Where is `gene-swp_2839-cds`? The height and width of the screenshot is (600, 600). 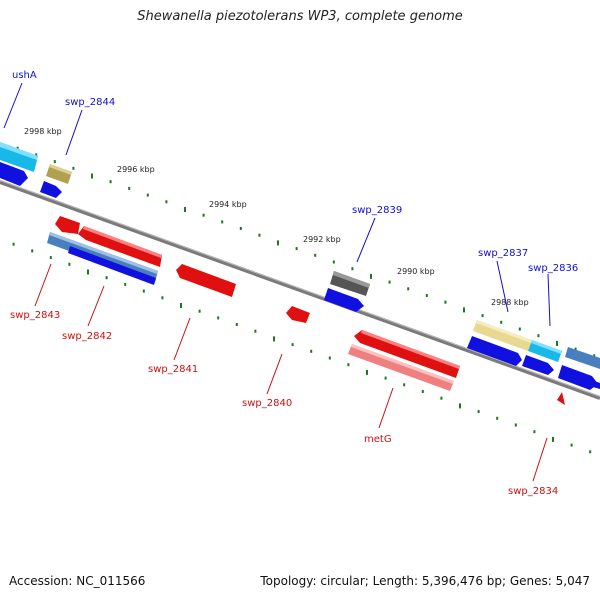 gene-swp_2839-cds is located at coordinates (344, 300).